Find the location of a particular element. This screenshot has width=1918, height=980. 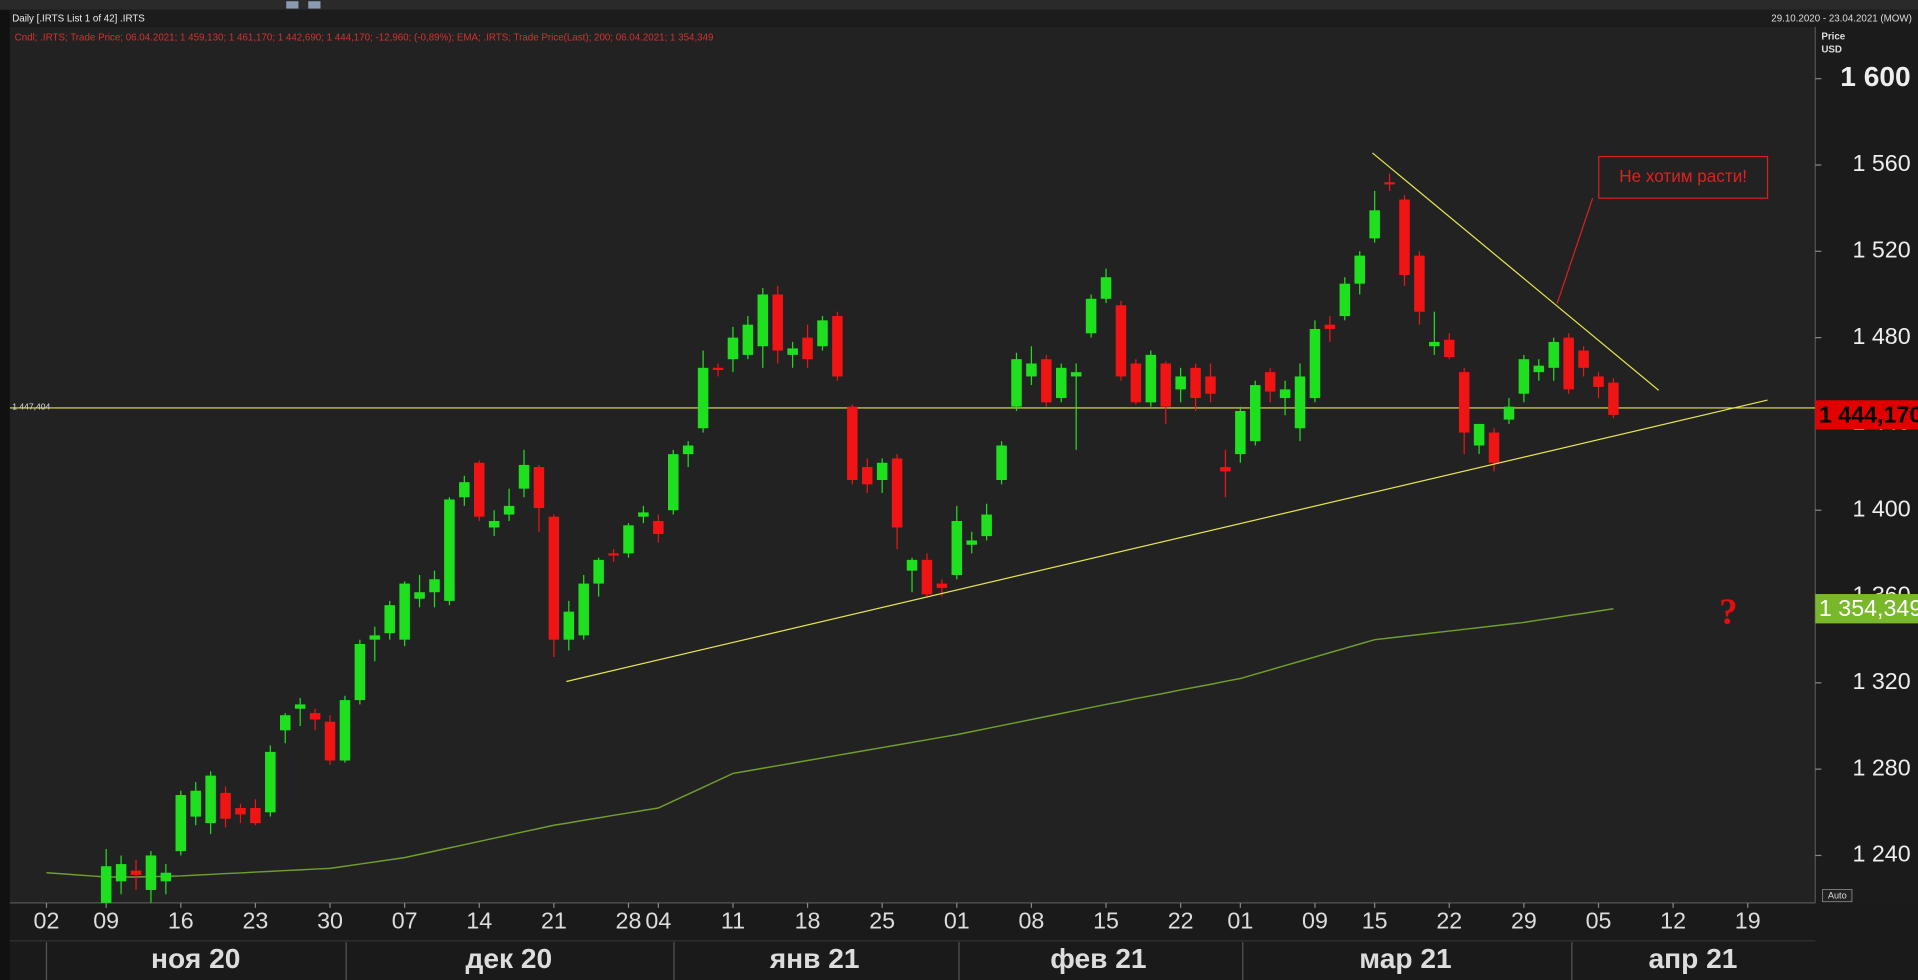

date-range: 29.10.2020 - 23.04.2021 (MOW) is located at coordinates (1841, 19).